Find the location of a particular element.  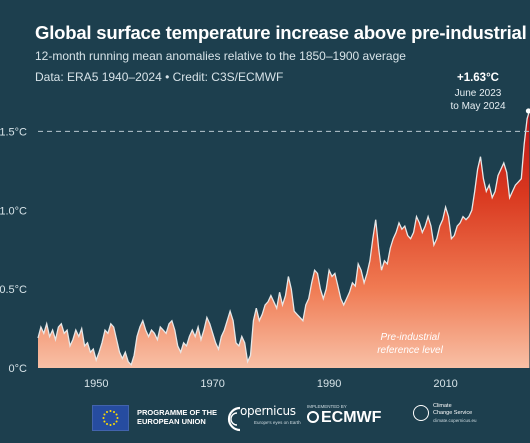

peak-period-line1: June 2023 is located at coordinates (478, 93).